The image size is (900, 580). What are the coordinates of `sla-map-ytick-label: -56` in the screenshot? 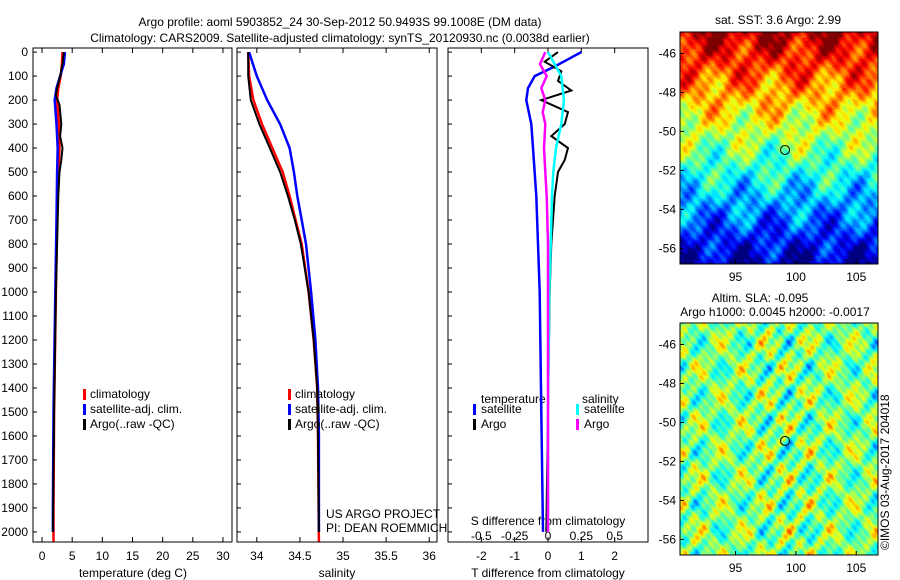 It's located at (668, 539).